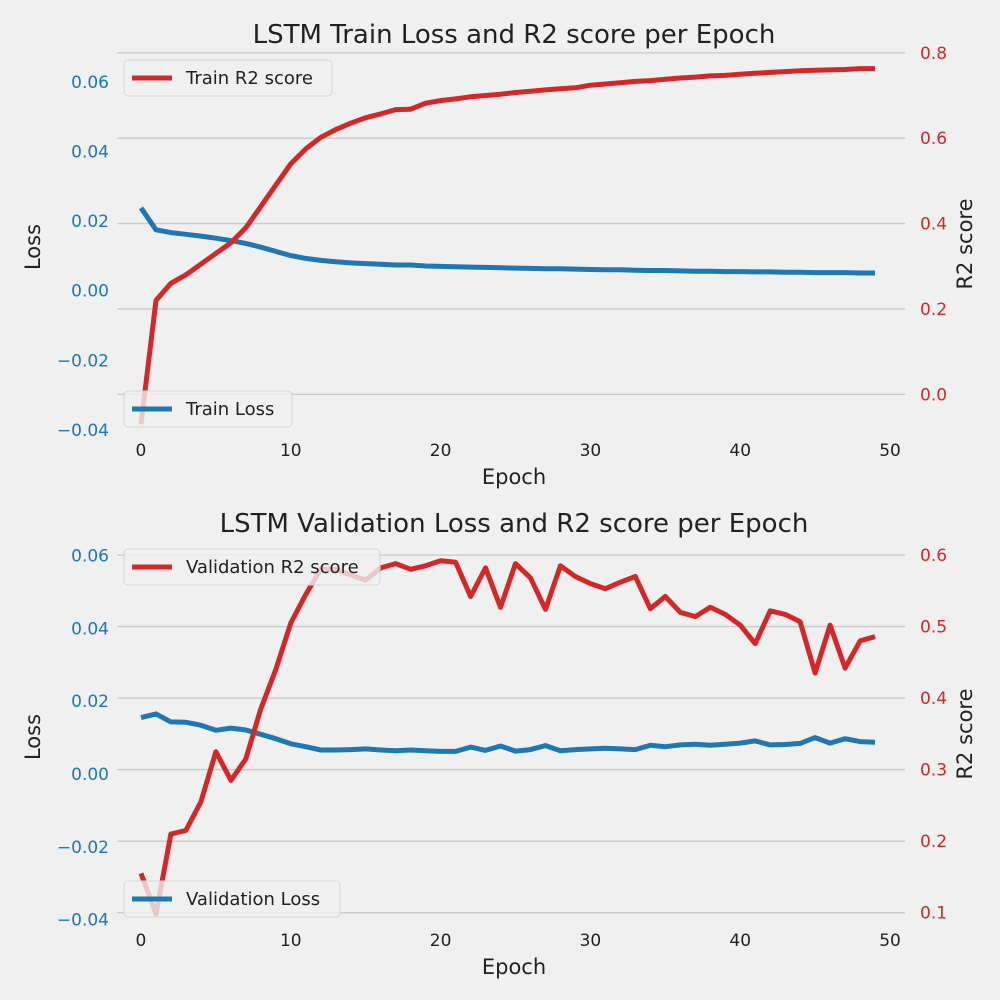 The image size is (1000, 1000). I want to click on legend-r2: Validation R2 score, so click(252, 567).